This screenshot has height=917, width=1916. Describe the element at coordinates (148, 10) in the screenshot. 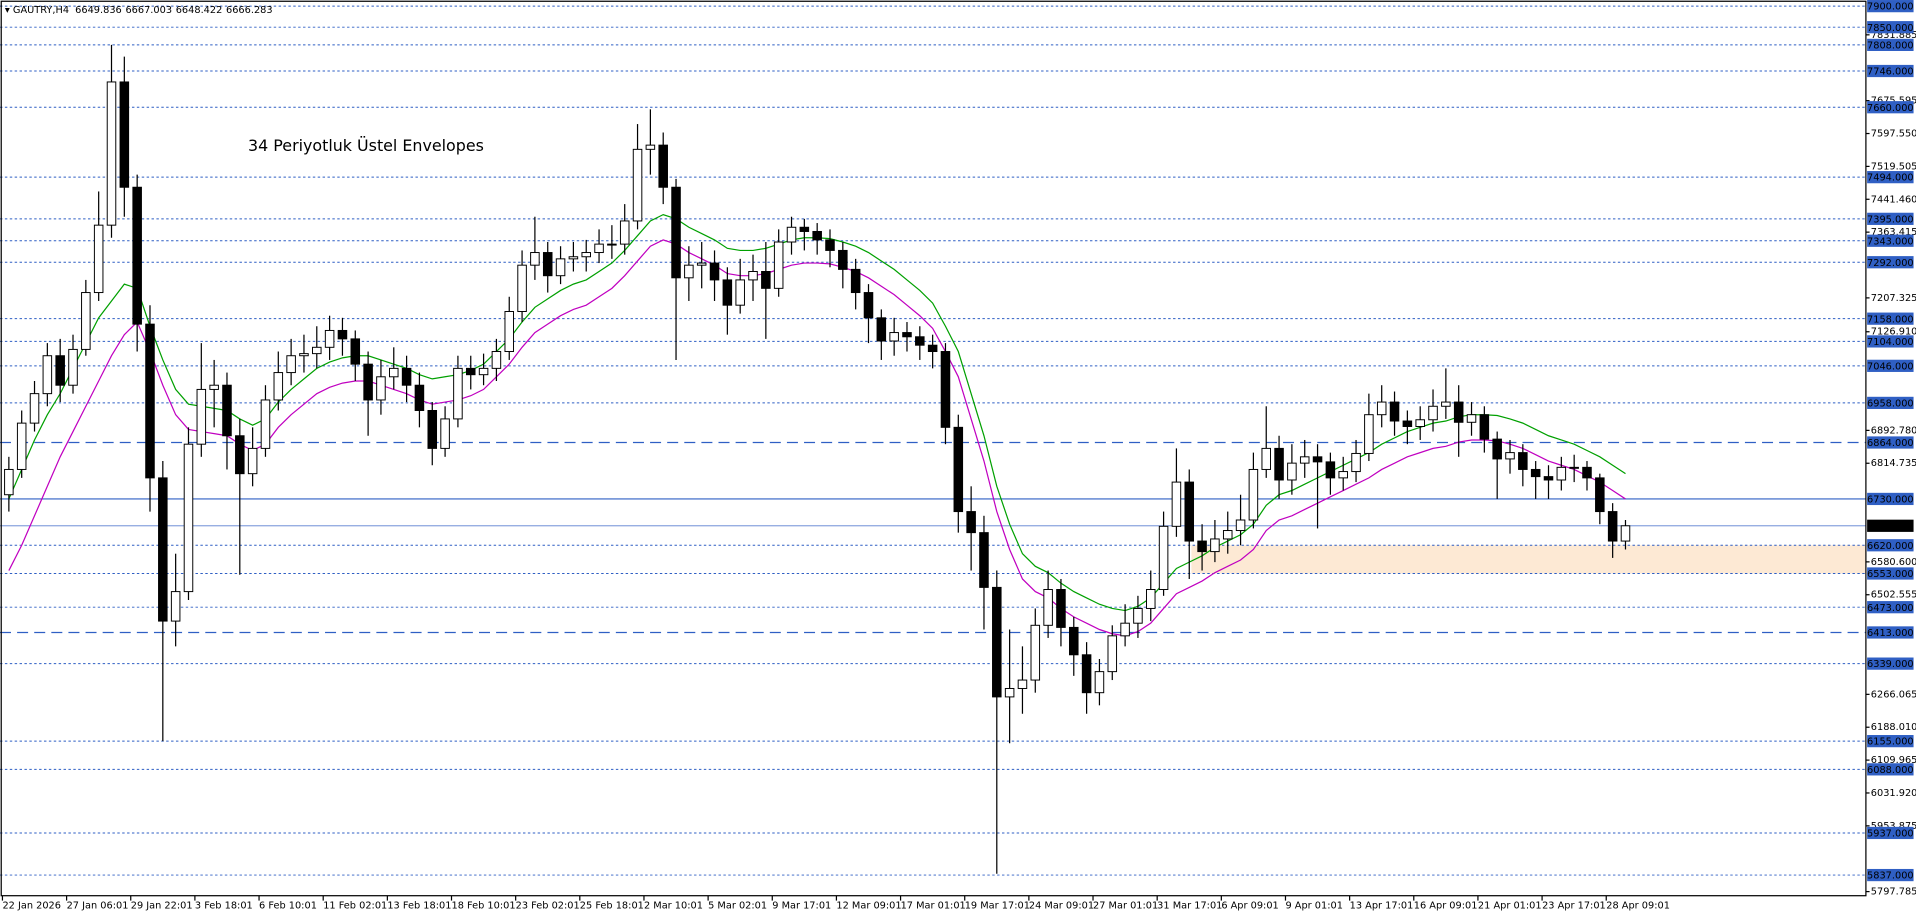

I see `header-high: 6667.003` at that location.